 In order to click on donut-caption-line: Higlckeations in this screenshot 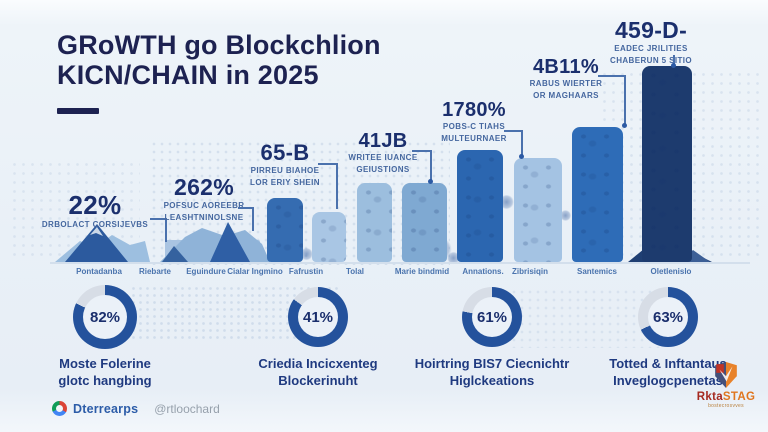, I will do `click(492, 380)`.